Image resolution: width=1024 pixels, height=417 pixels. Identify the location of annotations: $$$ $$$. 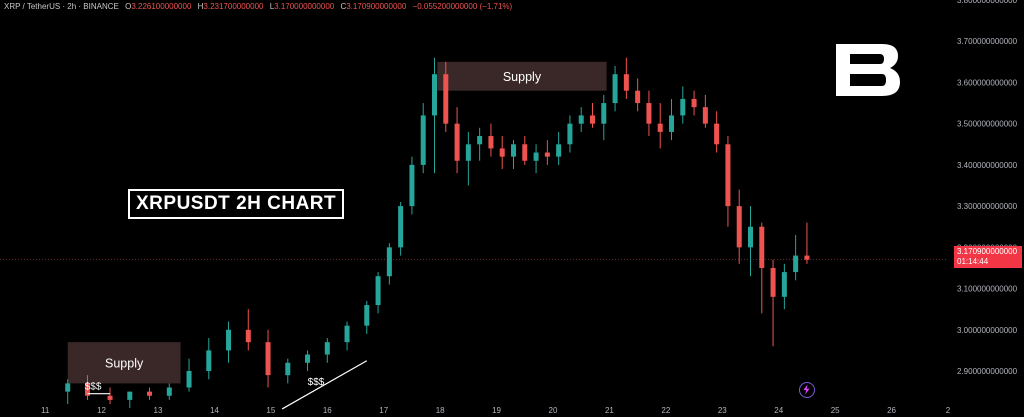
(226, 385).